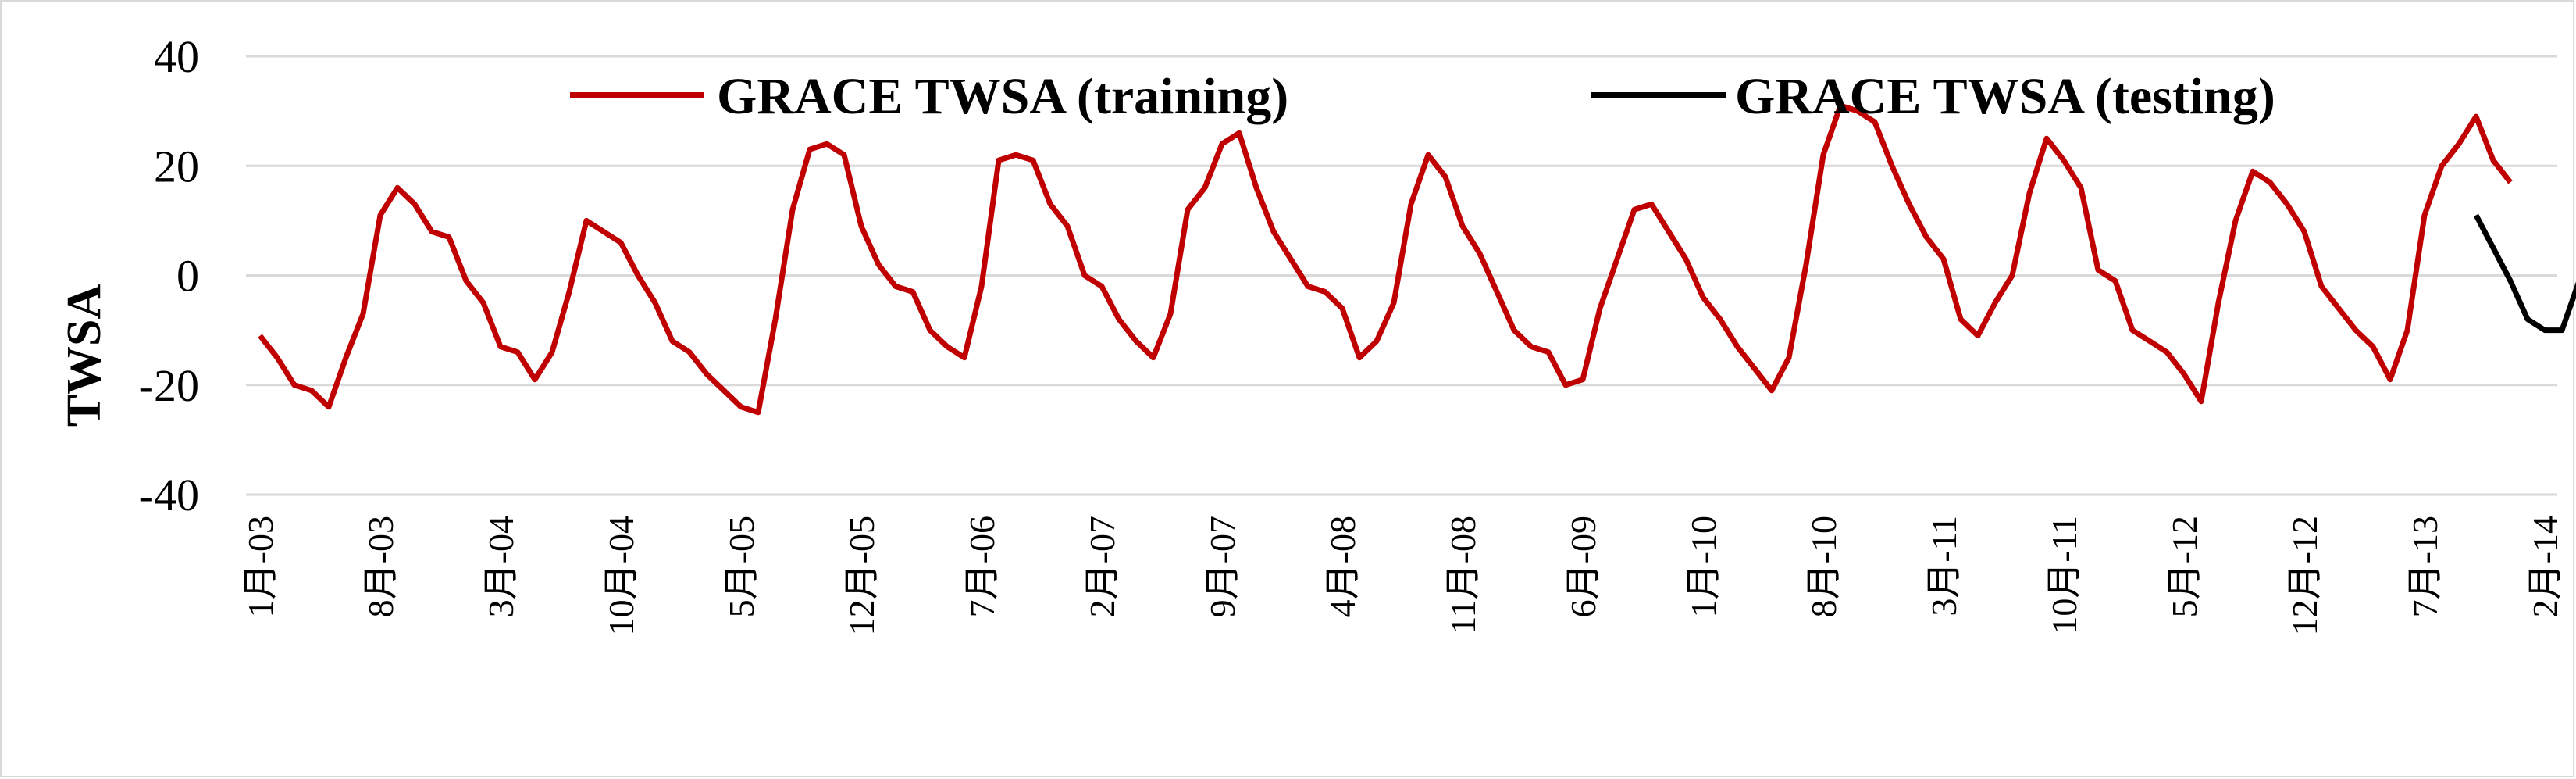 The width and height of the screenshot is (2576, 779). I want to click on x-tick-label: 9月-07, so click(1222, 566).